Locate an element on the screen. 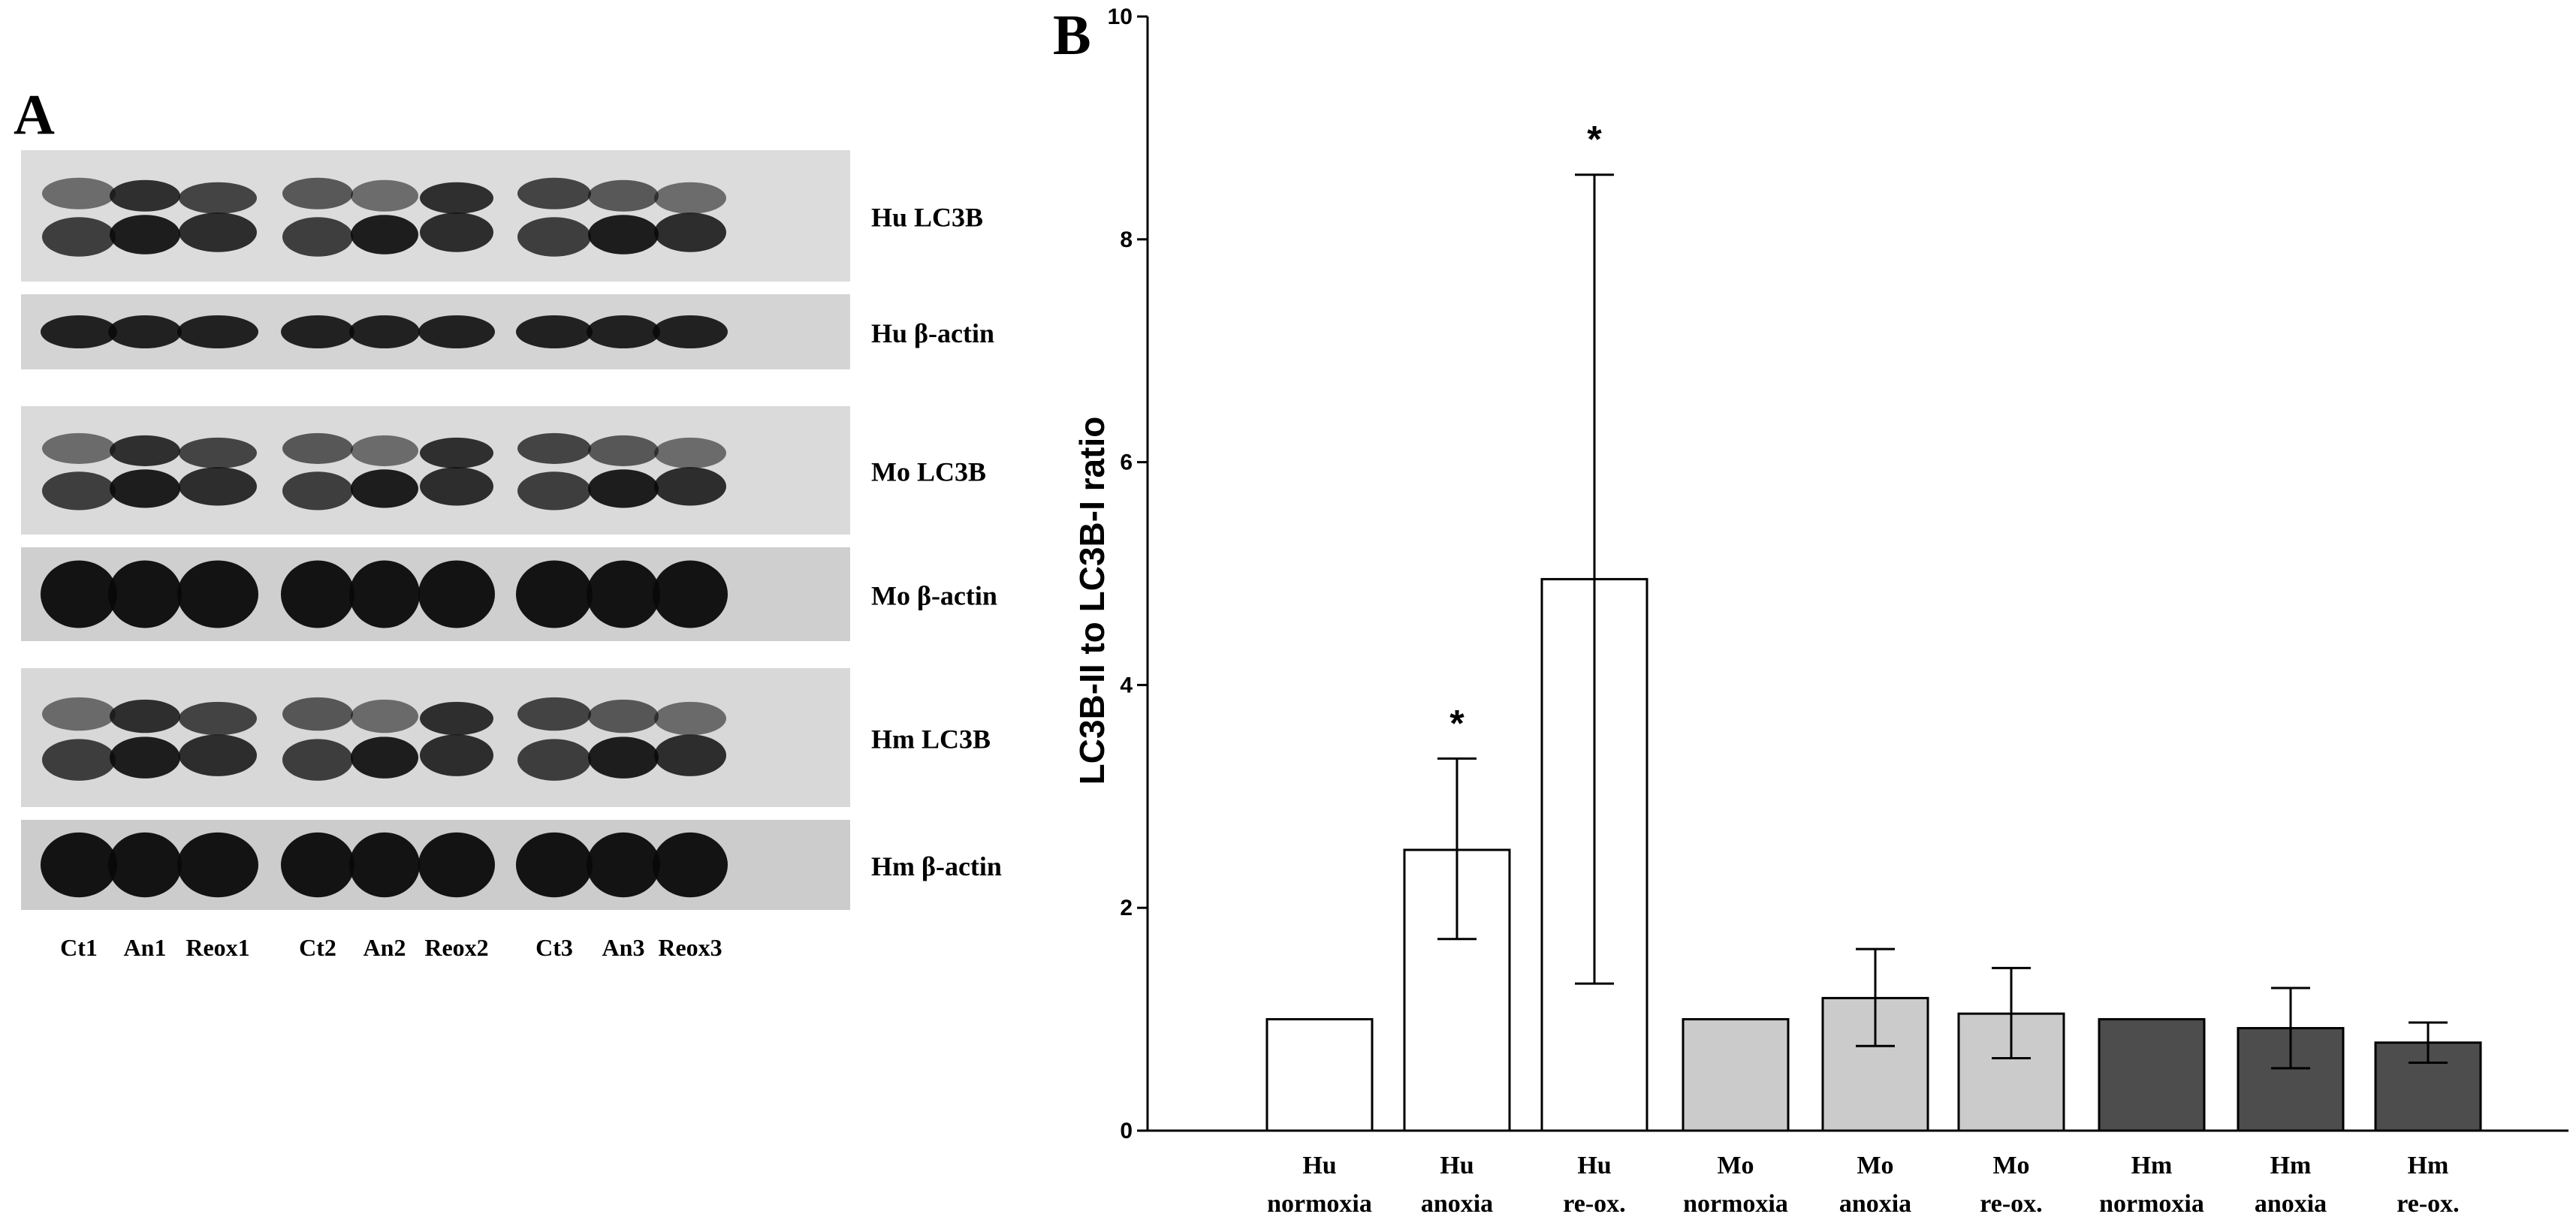  x-tick-label: Hu re-ox. is located at coordinates (1594, 1185).